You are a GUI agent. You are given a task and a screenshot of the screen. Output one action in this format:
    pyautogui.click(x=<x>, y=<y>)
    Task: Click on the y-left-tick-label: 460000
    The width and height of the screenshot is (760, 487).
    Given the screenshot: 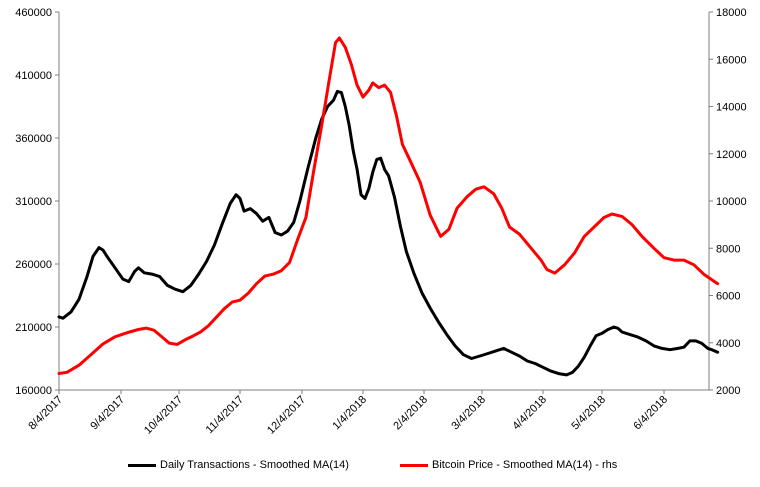 What is the action you would take?
    pyautogui.click(x=33, y=13)
    